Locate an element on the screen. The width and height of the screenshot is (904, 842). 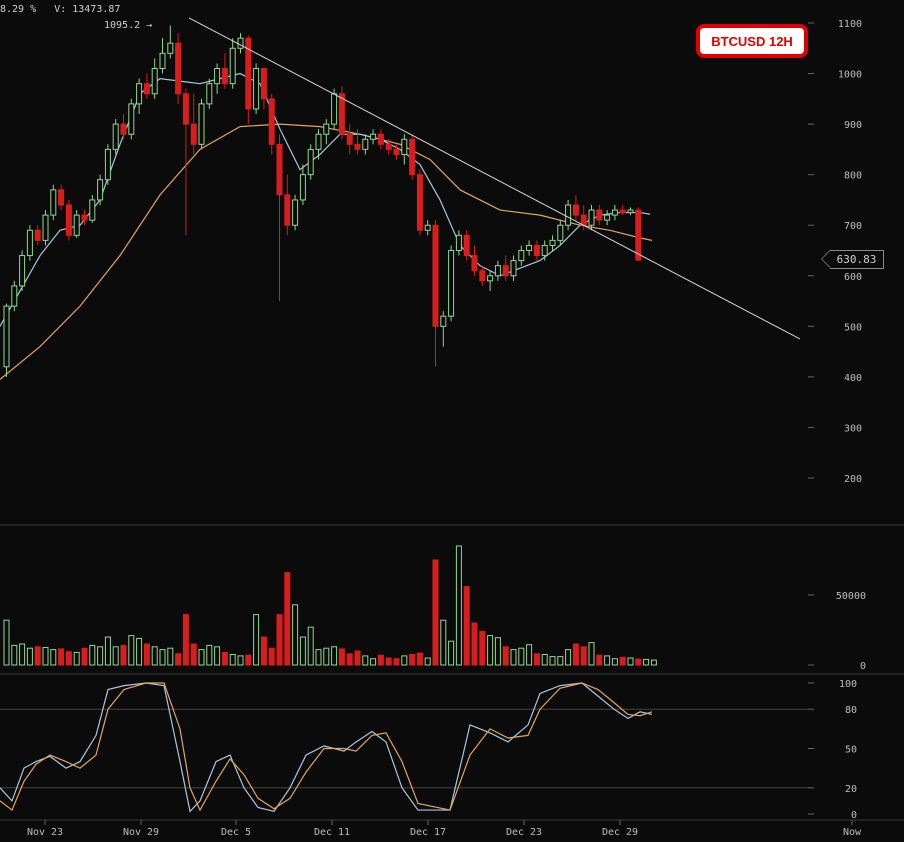
last-price-tag: 630.83 is located at coordinates (852, 259).